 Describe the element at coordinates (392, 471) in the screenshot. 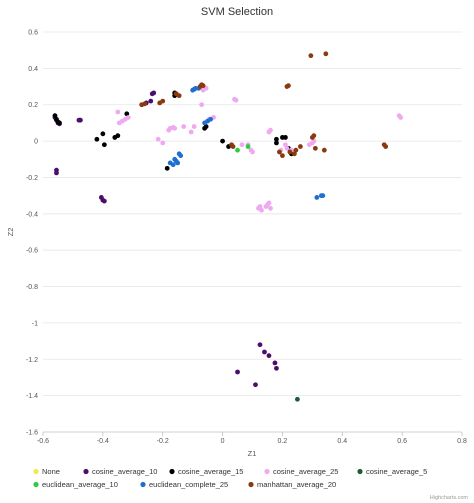

I see `legend-item-cosine_average_5: cosine_average_5` at that location.